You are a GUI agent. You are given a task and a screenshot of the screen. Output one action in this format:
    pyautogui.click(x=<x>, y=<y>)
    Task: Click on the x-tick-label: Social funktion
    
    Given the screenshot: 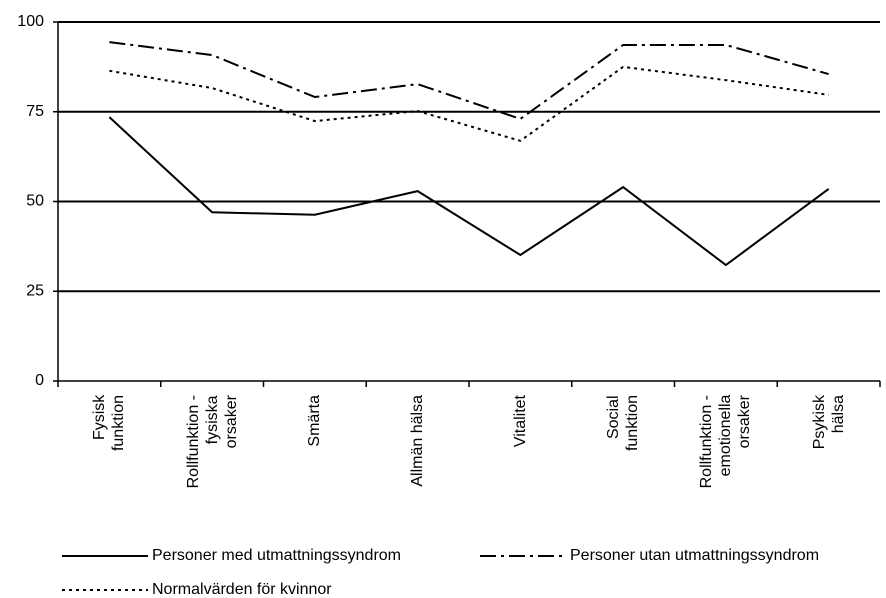 What is the action you would take?
    pyautogui.click(x=623, y=423)
    